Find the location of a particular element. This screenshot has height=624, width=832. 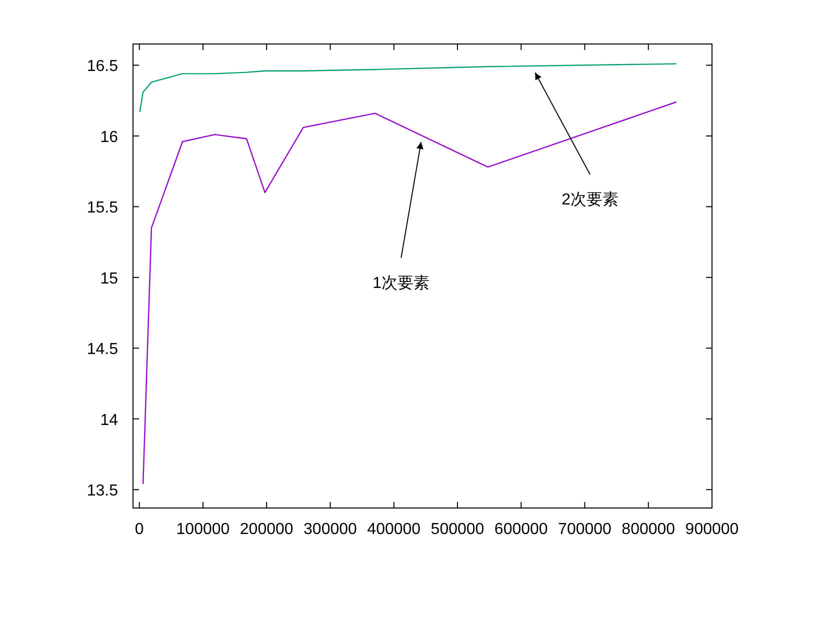

x-tick-label: 400000 is located at coordinates (394, 529).